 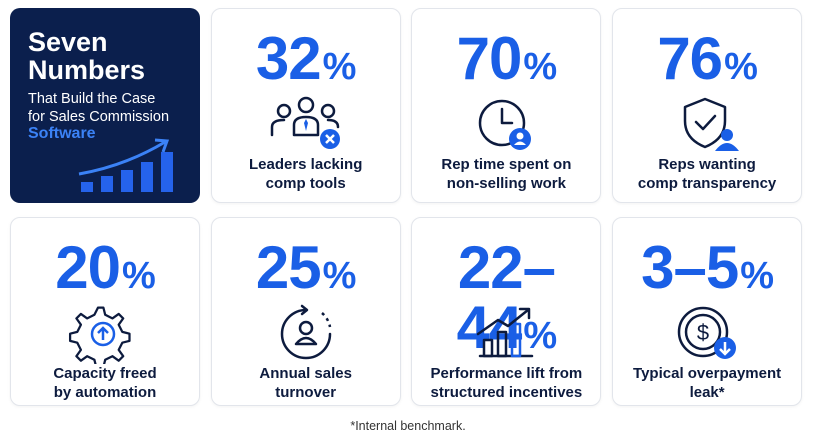 What do you see at coordinates (690, 267) in the screenshot?
I see `stat-value: 3–5` at bounding box center [690, 267].